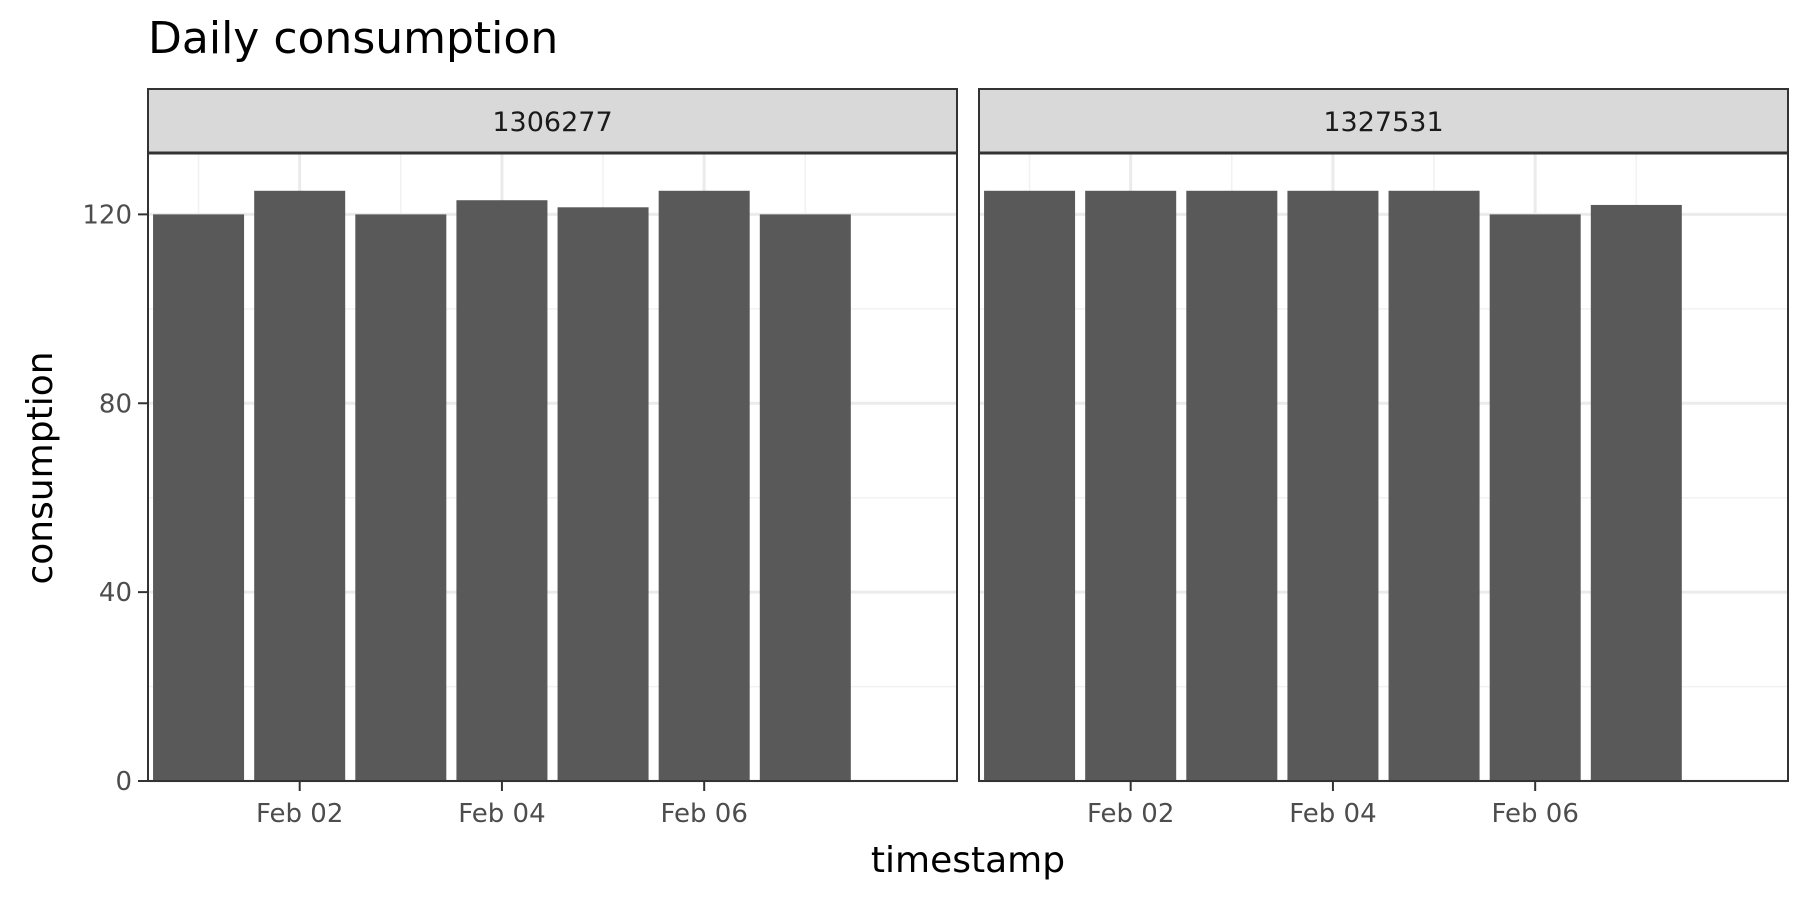 The image size is (1800, 900). What do you see at coordinates (123, 782) in the screenshot?
I see `y-tick-label: 0` at bounding box center [123, 782].